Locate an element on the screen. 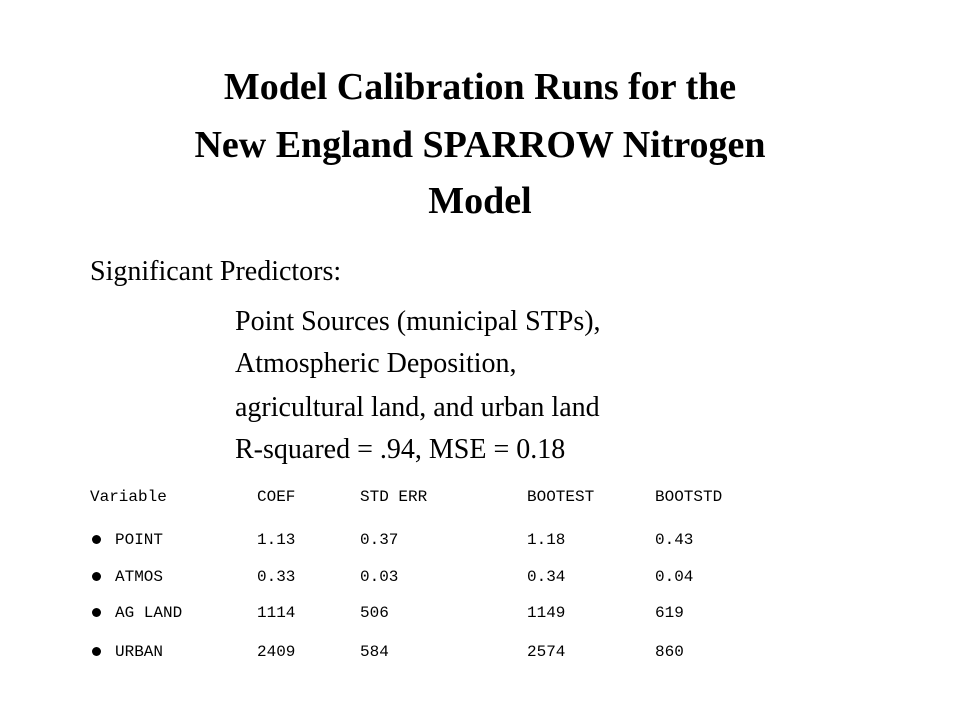 The image size is (960, 720). table-cell: ATMOS is located at coordinates (139, 577).